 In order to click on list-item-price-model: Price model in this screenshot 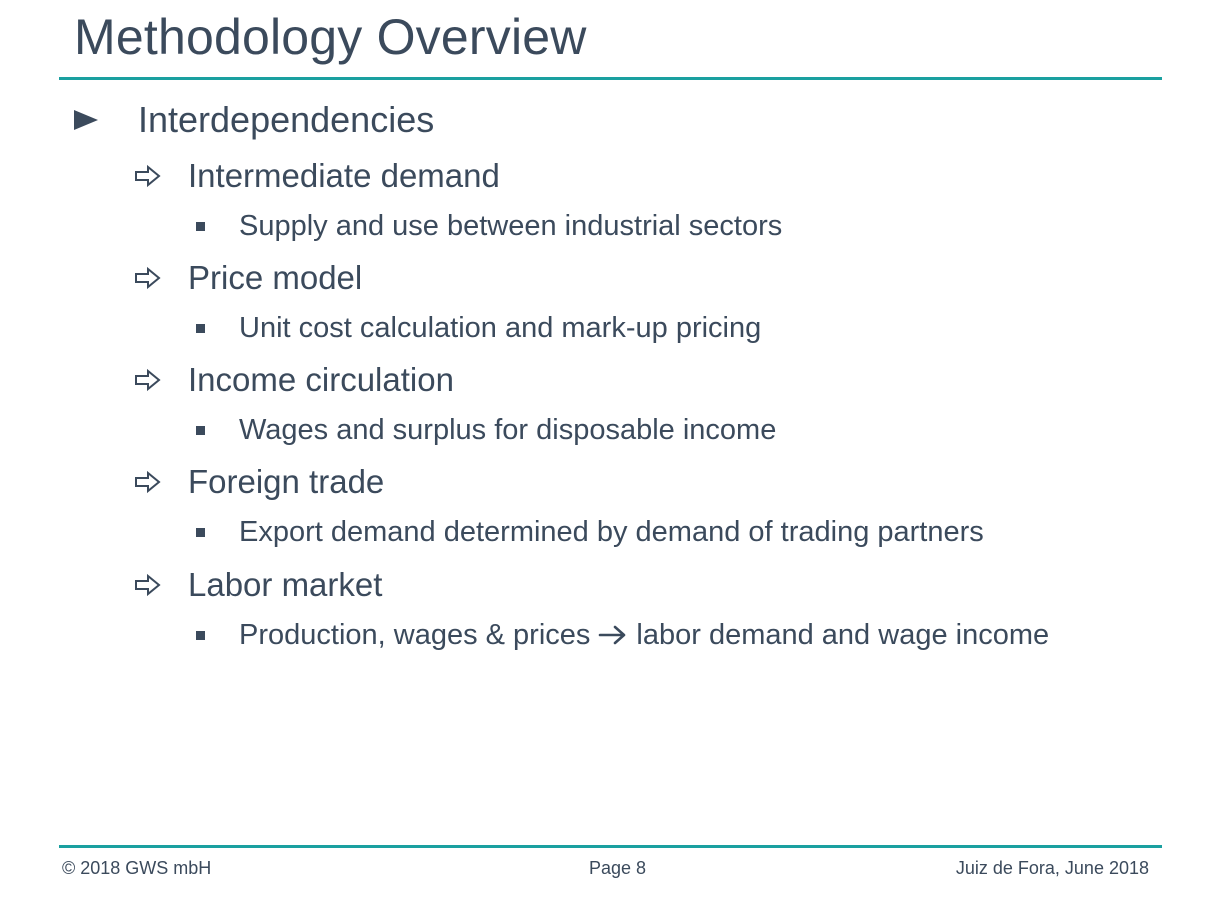, I will do `click(248, 278)`.